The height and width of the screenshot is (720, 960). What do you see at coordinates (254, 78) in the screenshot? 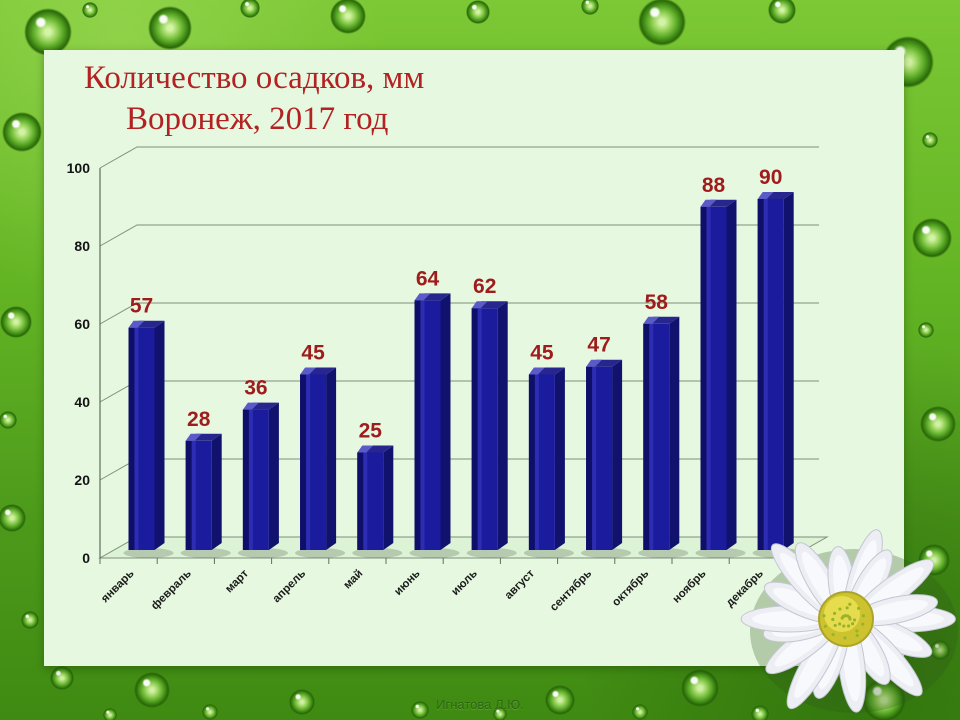
I see `slide-title-line1: Количество осадков, мм` at bounding box center [254, 78].